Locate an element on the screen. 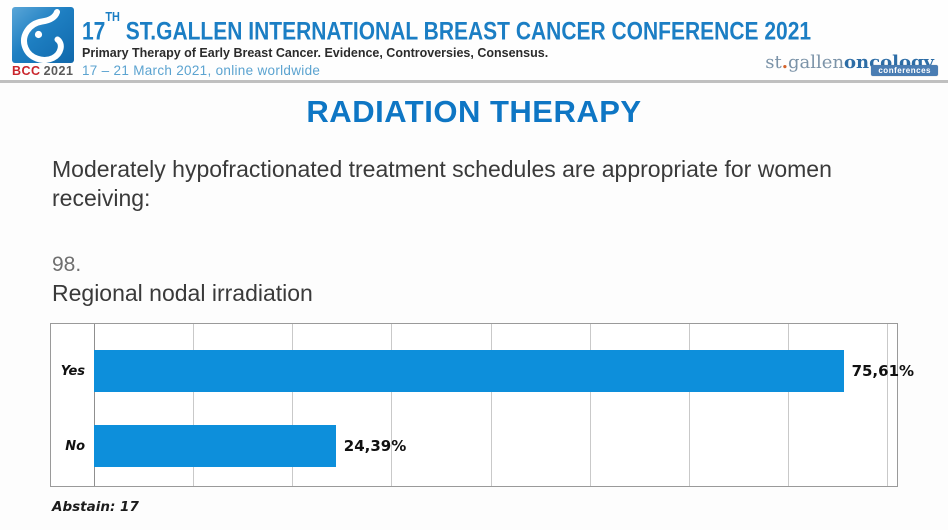  bar-yes is located at coordinates (469, 371).